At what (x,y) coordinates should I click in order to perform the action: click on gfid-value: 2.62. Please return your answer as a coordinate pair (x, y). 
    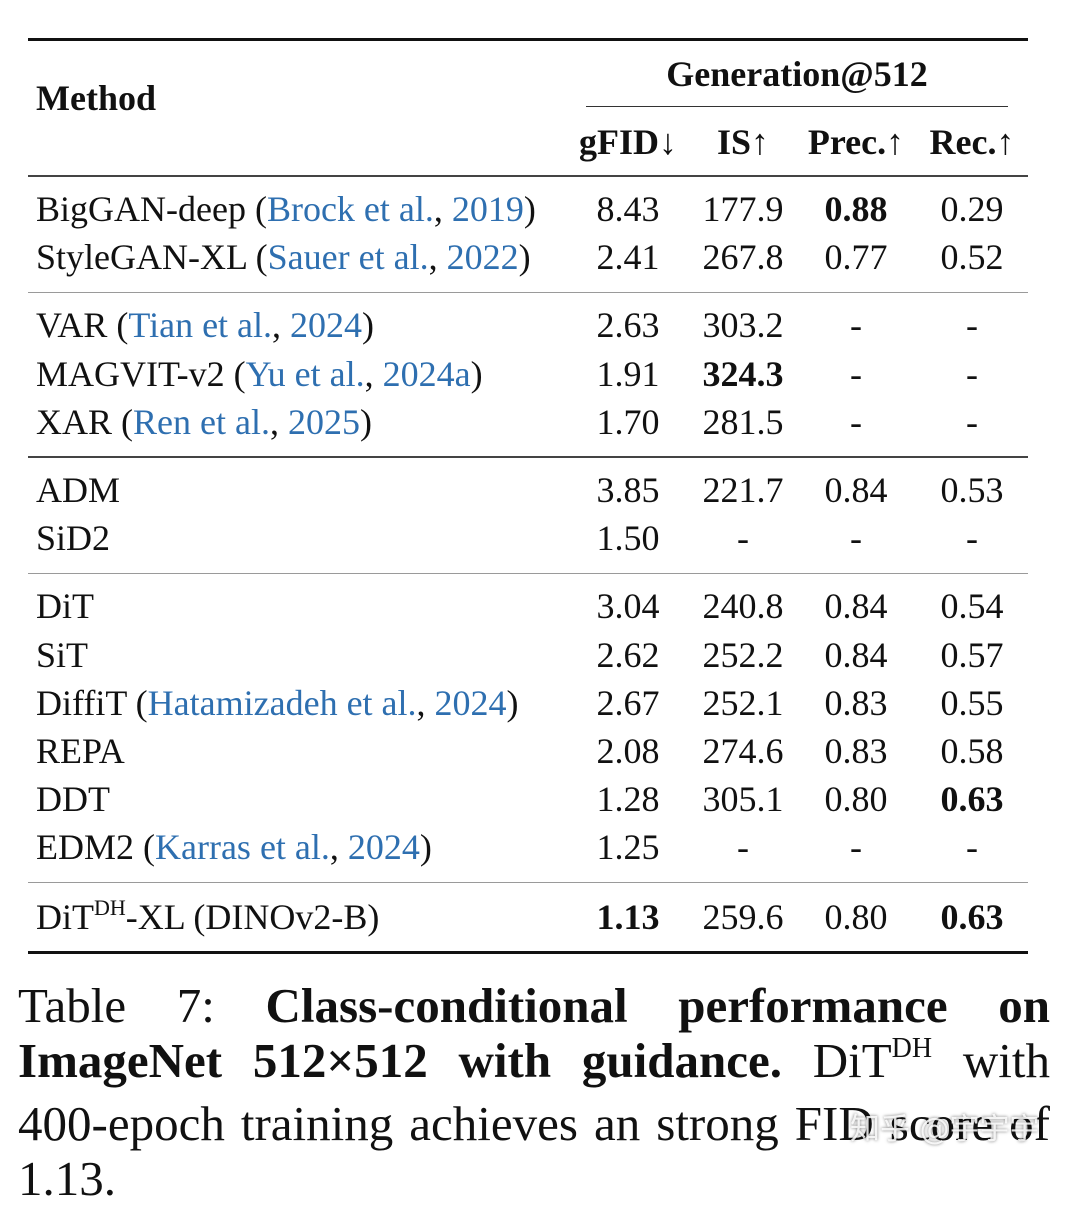
    Looking at the image, I should click on (628, 655).